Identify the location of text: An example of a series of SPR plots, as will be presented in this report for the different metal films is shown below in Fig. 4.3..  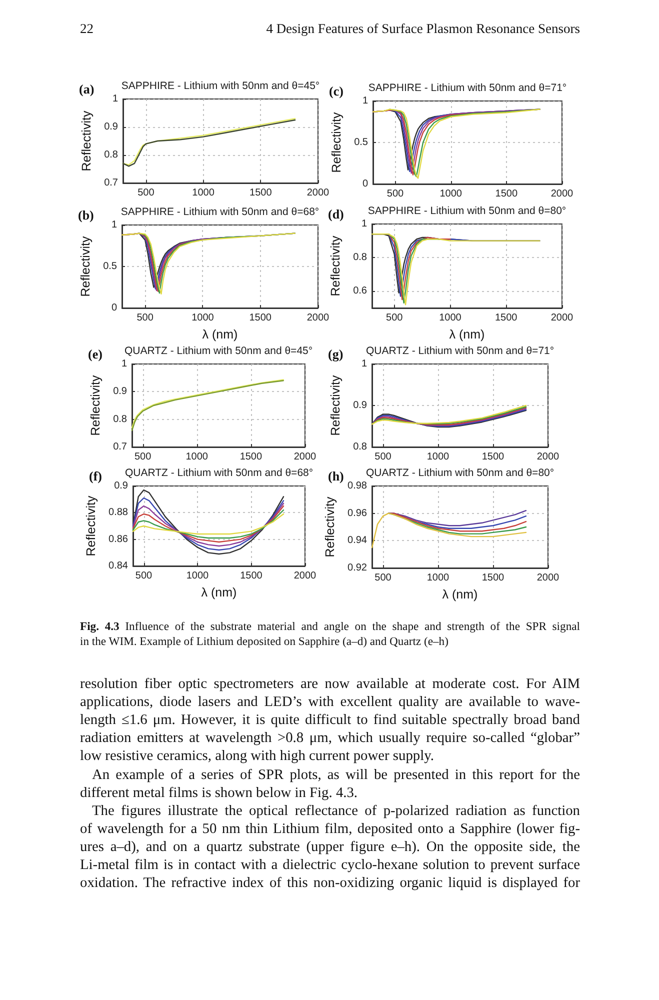
(330, 784).